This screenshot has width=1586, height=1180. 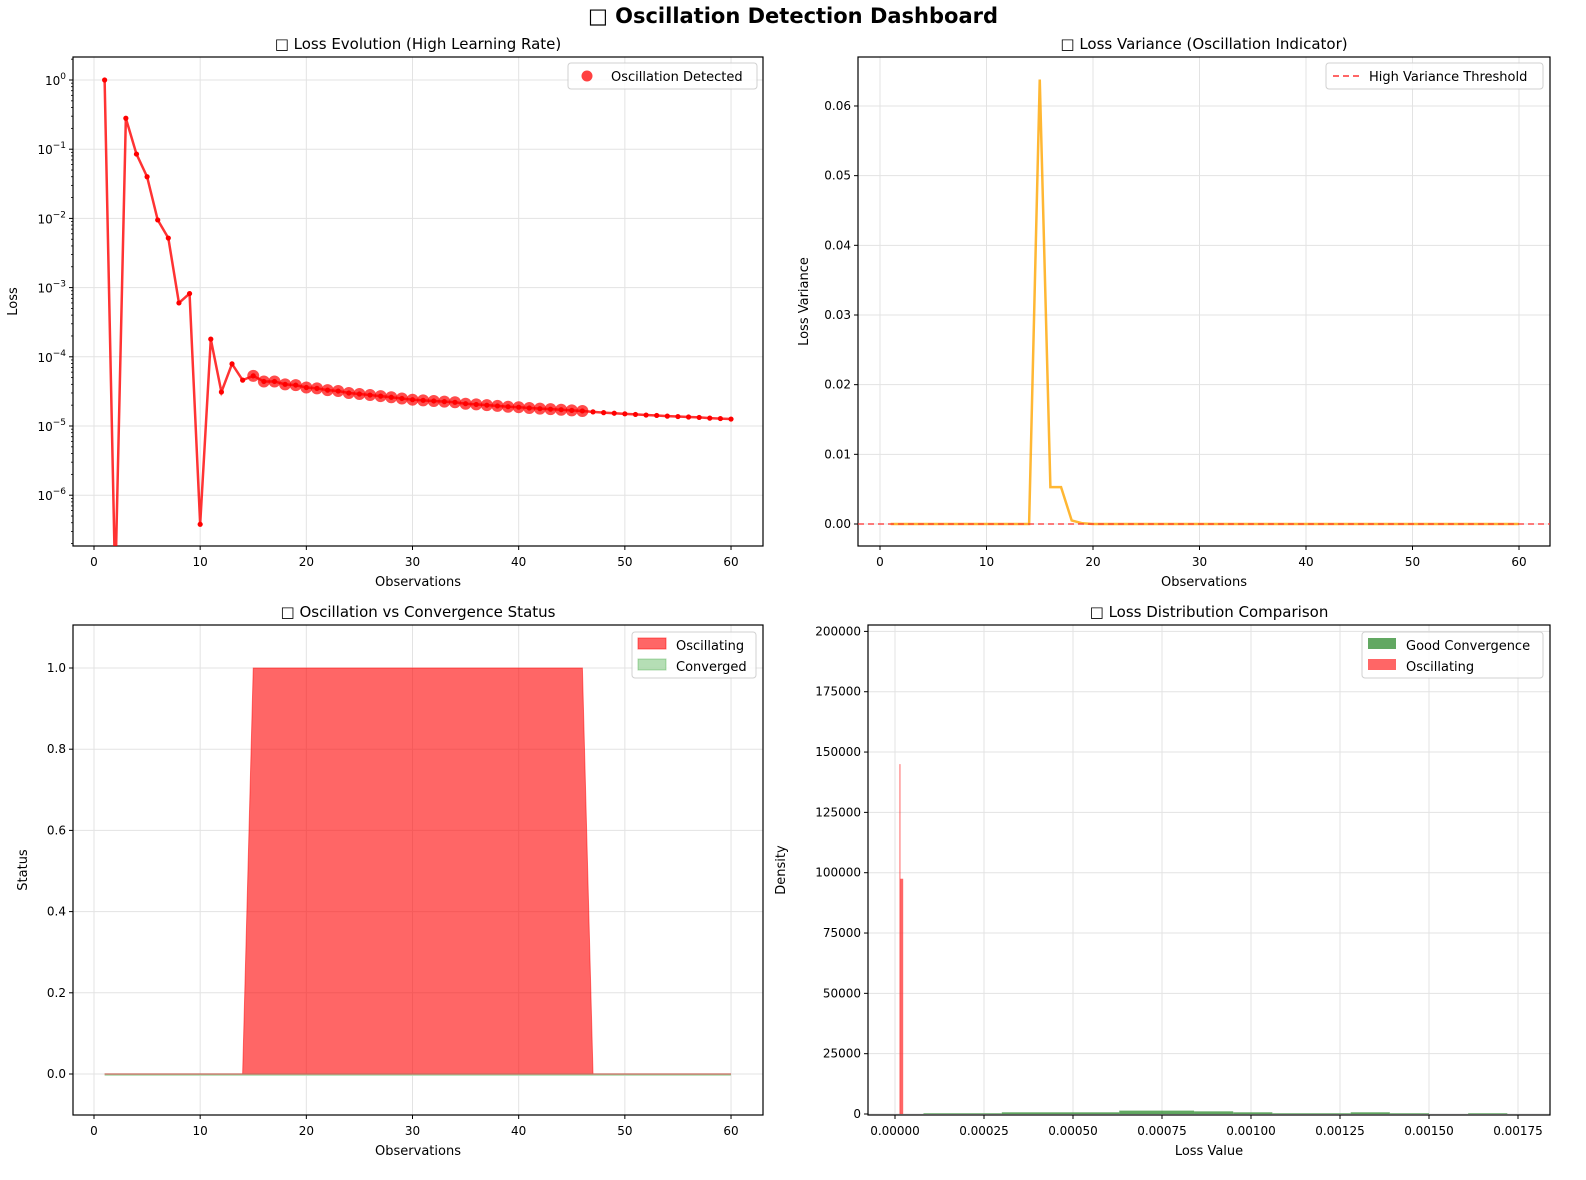 What do you see at coordinates (1162, 1131) in the screenshot?
I see `x-tick-label: 0.00075` at bounding box center [1162, 1131].